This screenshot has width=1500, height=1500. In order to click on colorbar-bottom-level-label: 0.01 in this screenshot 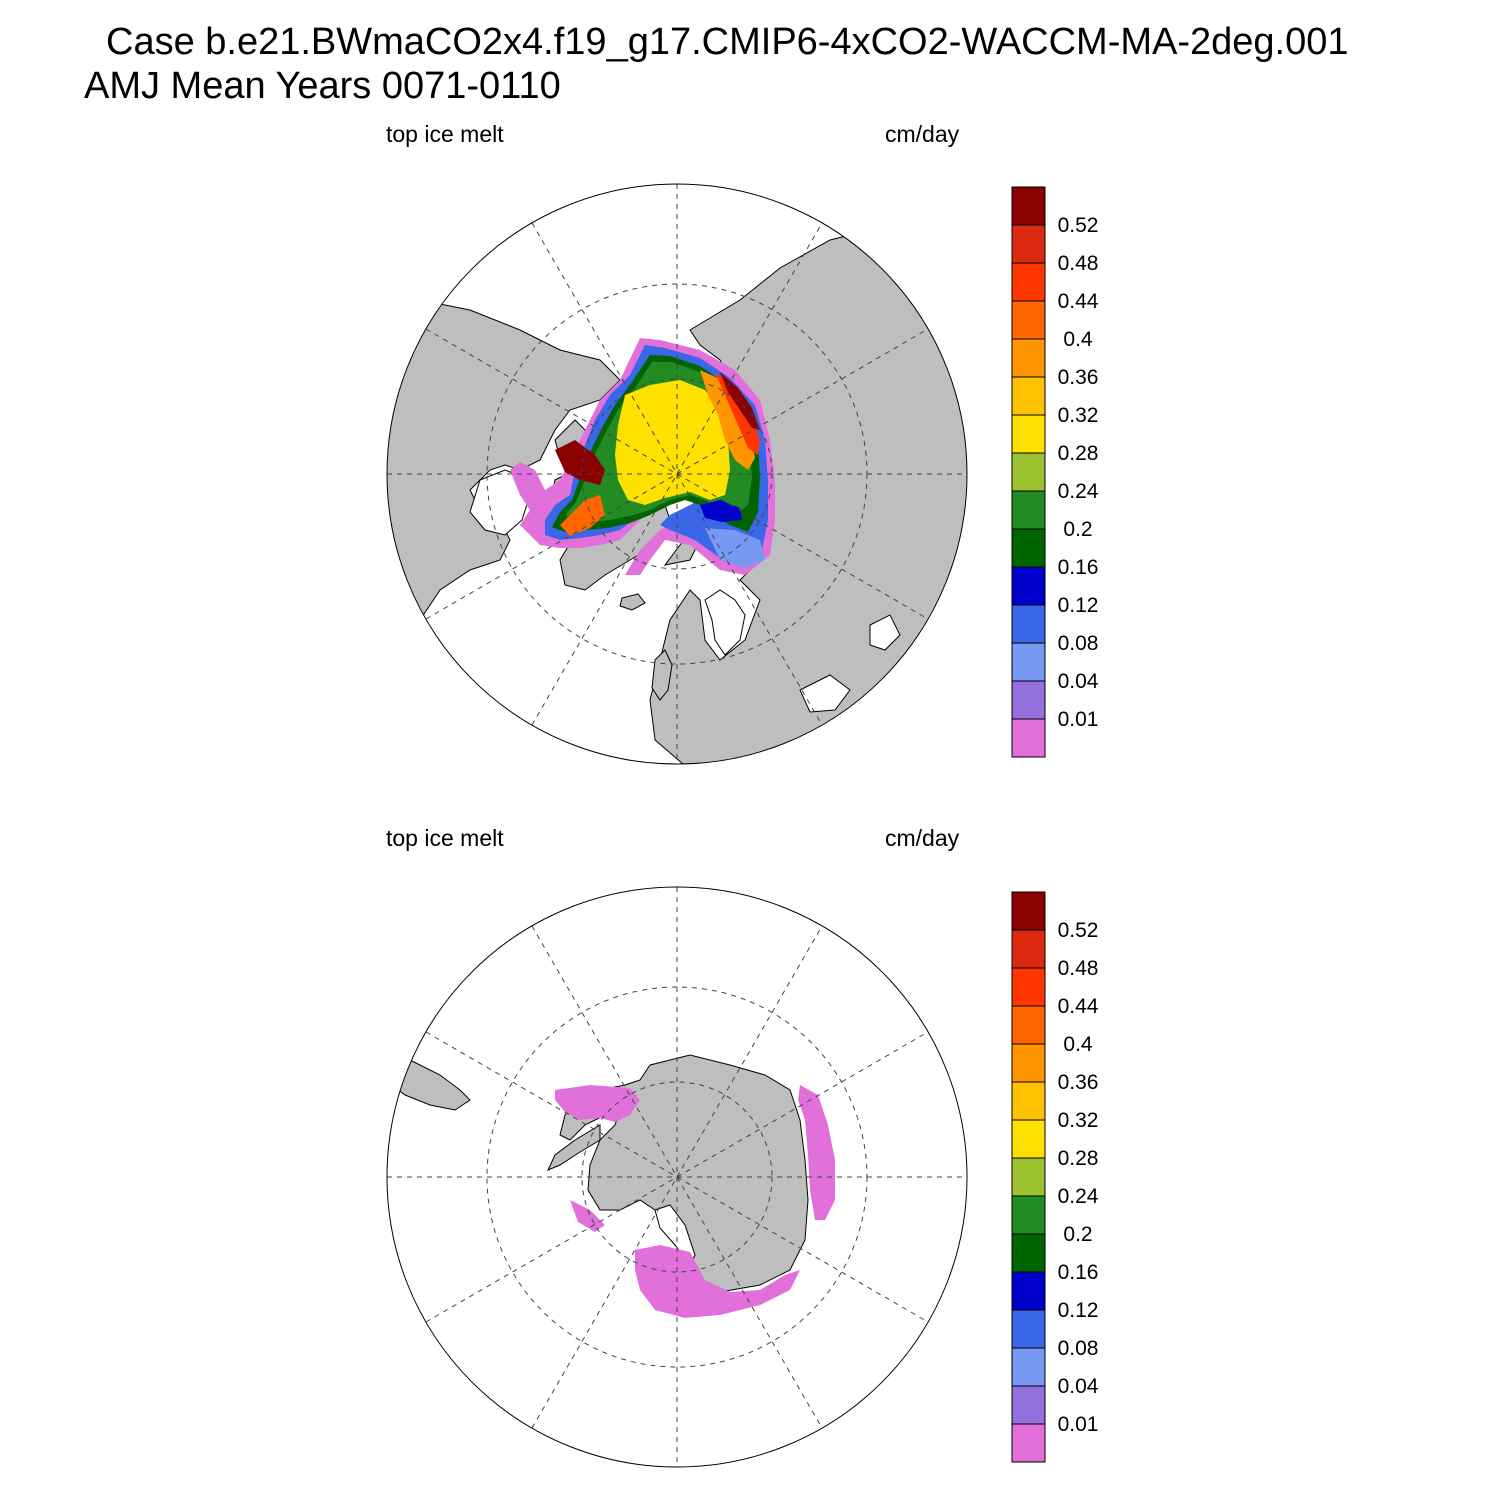, I will do `click(1078, 1424)`.